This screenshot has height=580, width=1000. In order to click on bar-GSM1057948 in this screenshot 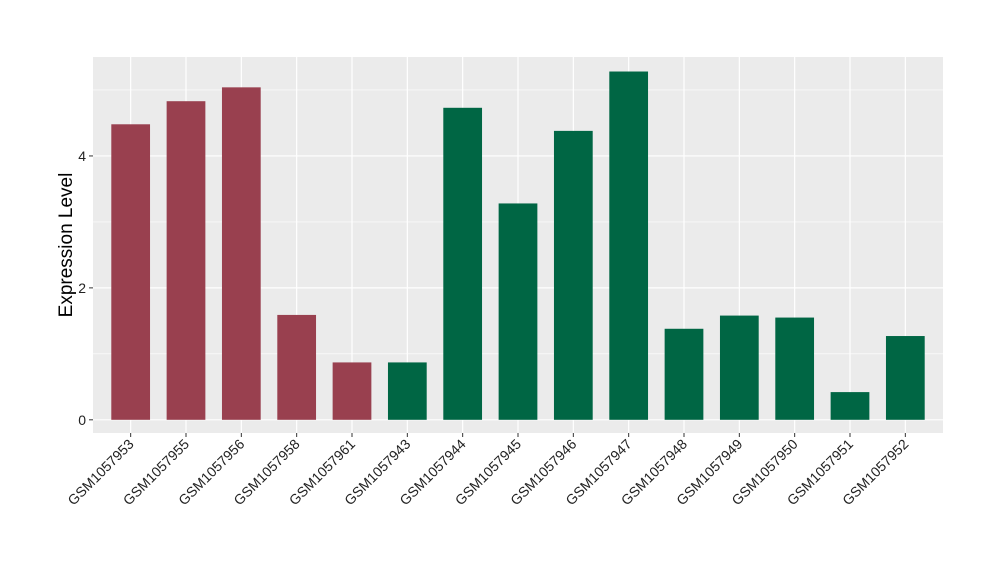, I will do `click(684, 374)`.